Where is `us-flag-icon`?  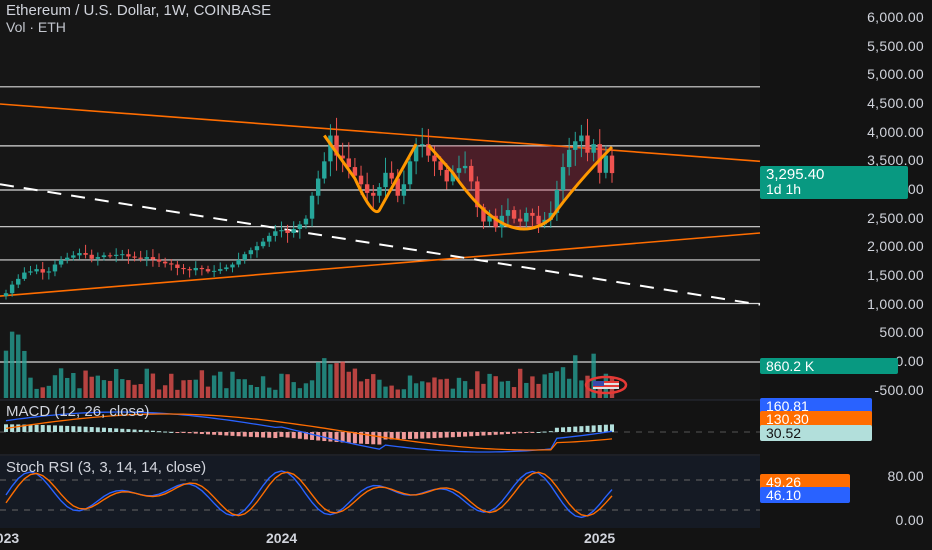
us-flag-icon is located at coordinates (606, 385).